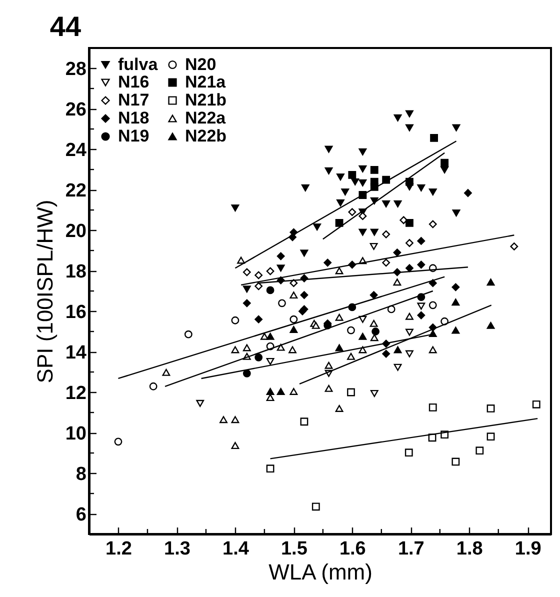 Image resolution: width=560 pixels, height=597 pixels. What do you see at coordinates (138, 64) in the screenshot?
I see `legend-label: fulva` at bounding box center [138, 64].